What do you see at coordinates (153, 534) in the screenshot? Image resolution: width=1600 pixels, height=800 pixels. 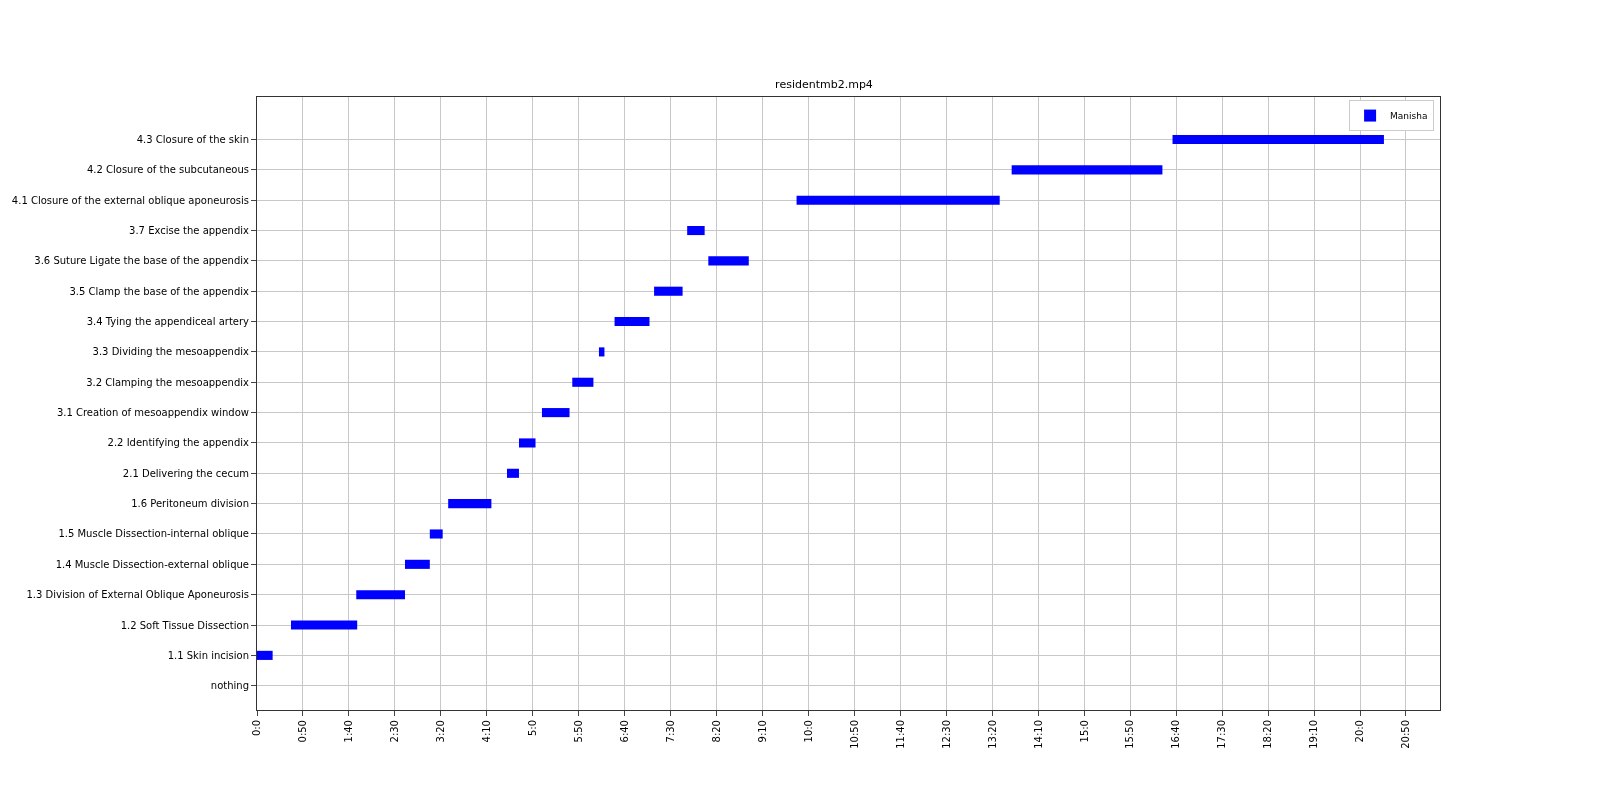 I see `y-tick-label: 1.5 Muscle Dissection-internal oblique` at bounding box center [153, 534].